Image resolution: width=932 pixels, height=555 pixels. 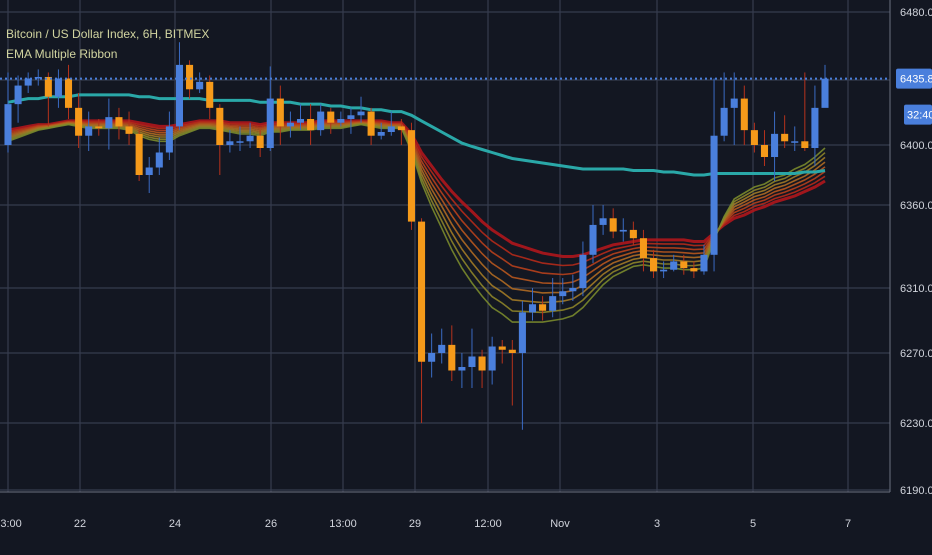 What do you see at coordinates (108, 34) in the screenshot?
I see `symbol-title: Bitcoin / US Dollar Index, 6H, BITMEX` at bounding box center [108, 34].